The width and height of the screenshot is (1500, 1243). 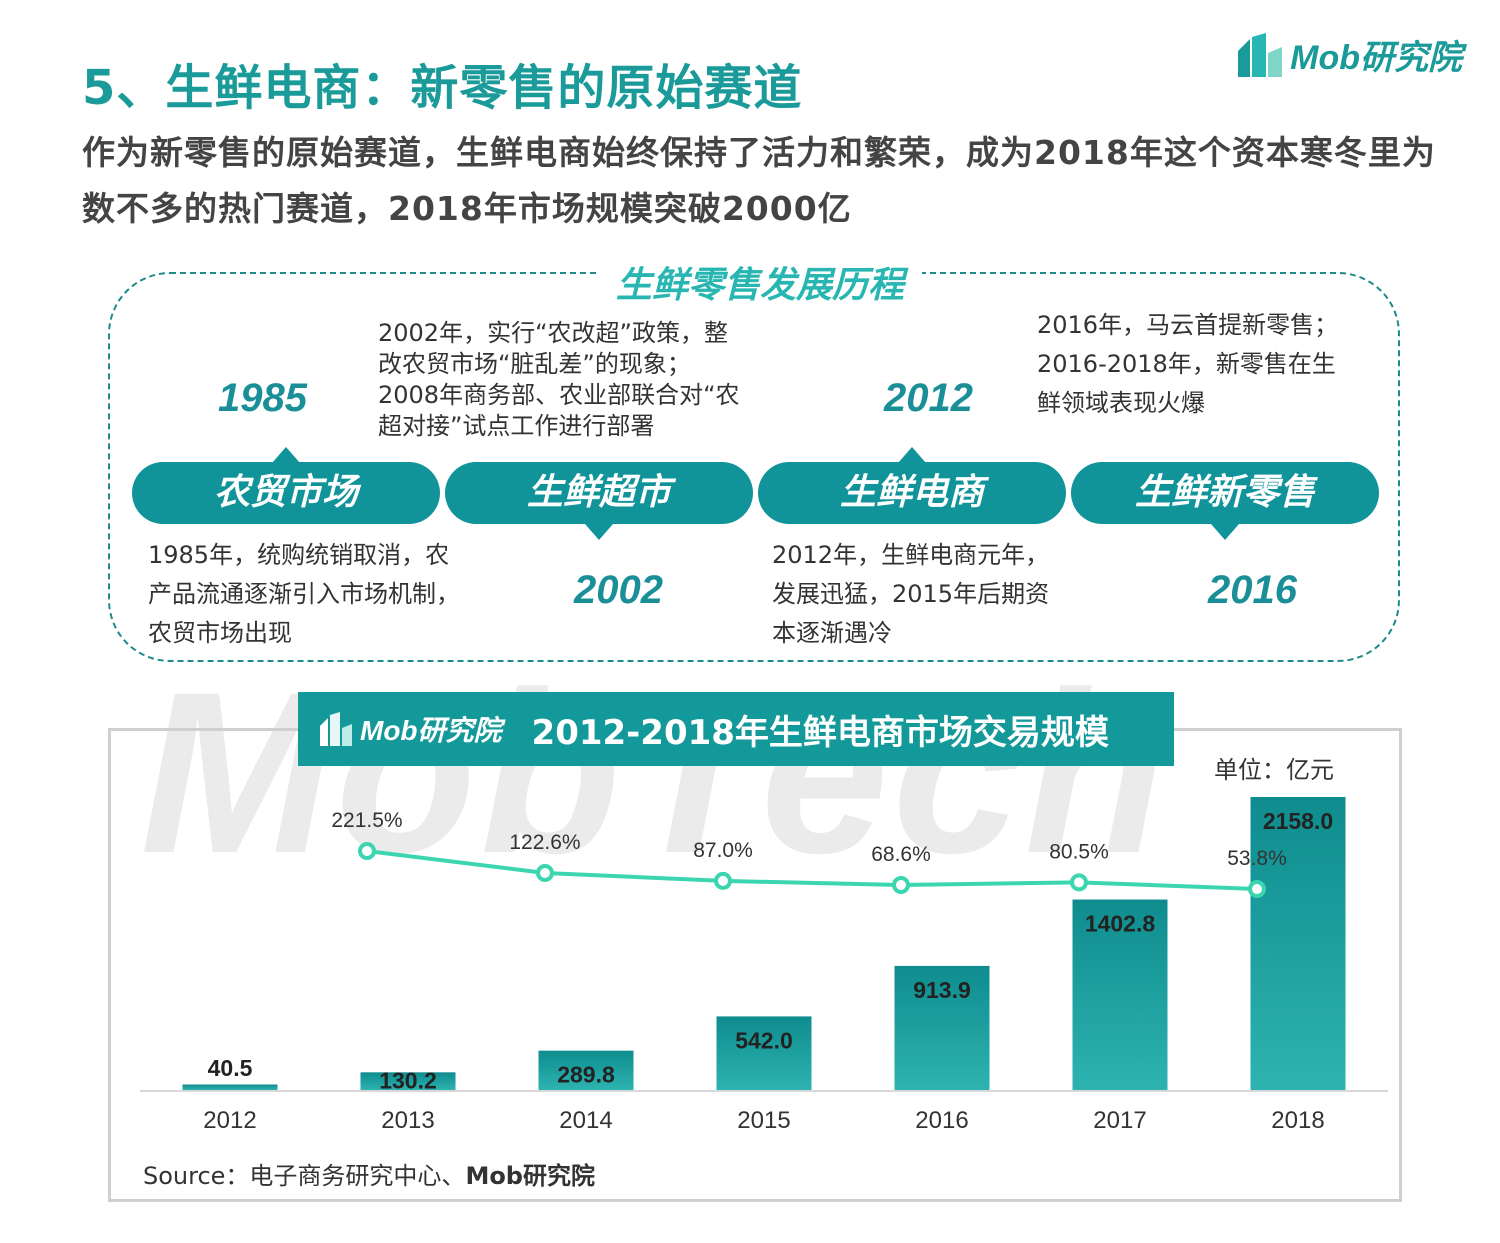 I want to click on stage-year-2: 2002, so click(x=618, y=590).